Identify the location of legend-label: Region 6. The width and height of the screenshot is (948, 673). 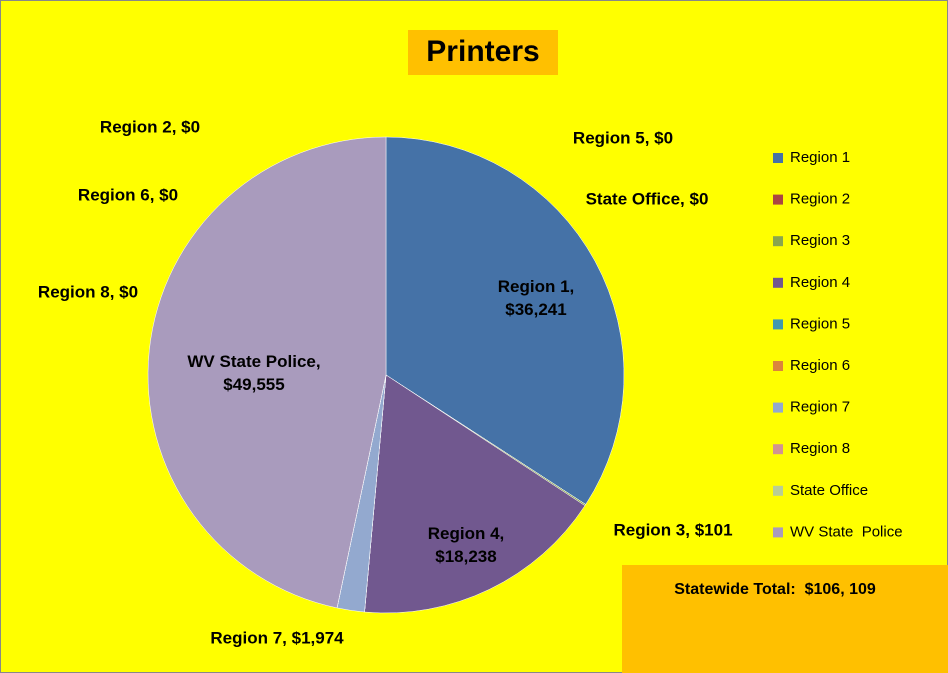
(820, 365).